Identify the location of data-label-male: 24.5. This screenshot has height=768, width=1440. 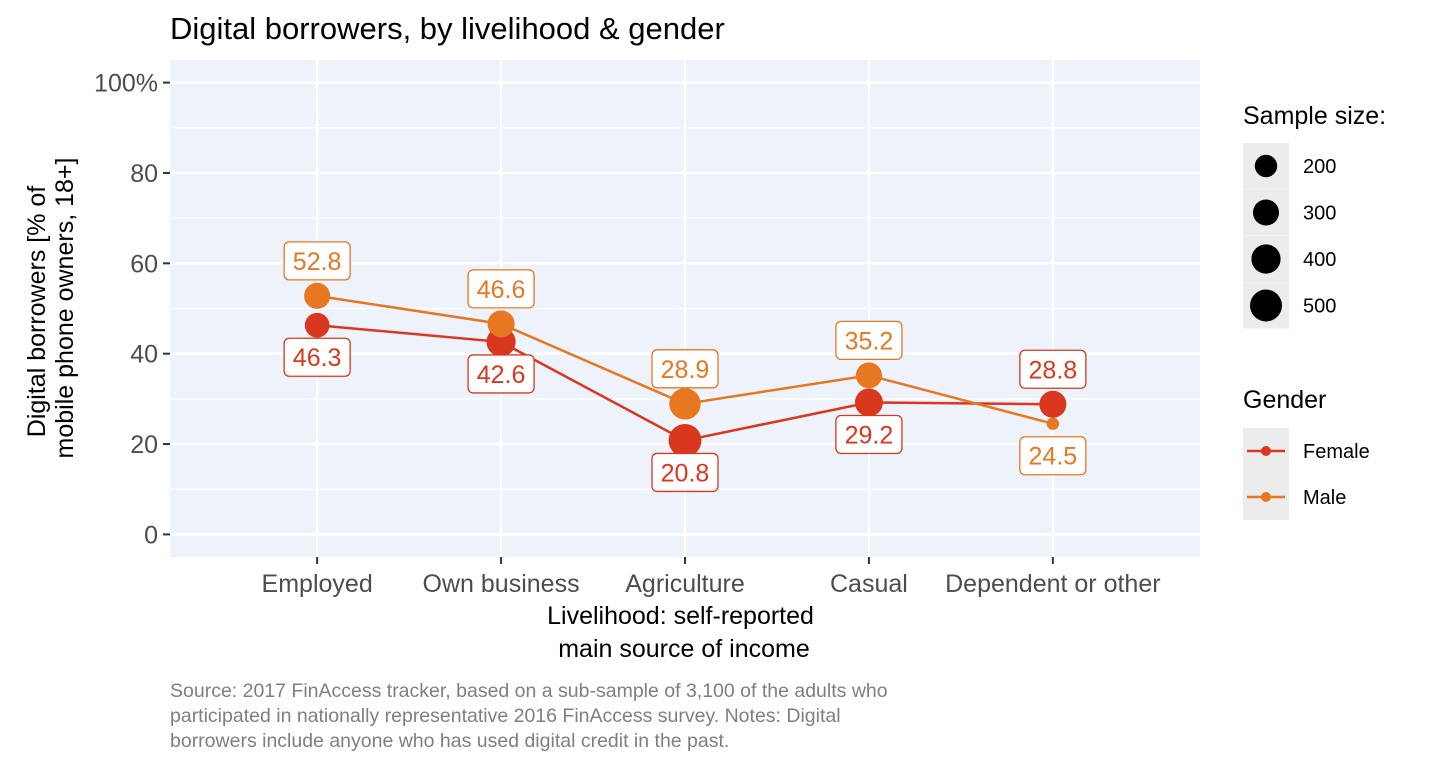
(1053, 456).